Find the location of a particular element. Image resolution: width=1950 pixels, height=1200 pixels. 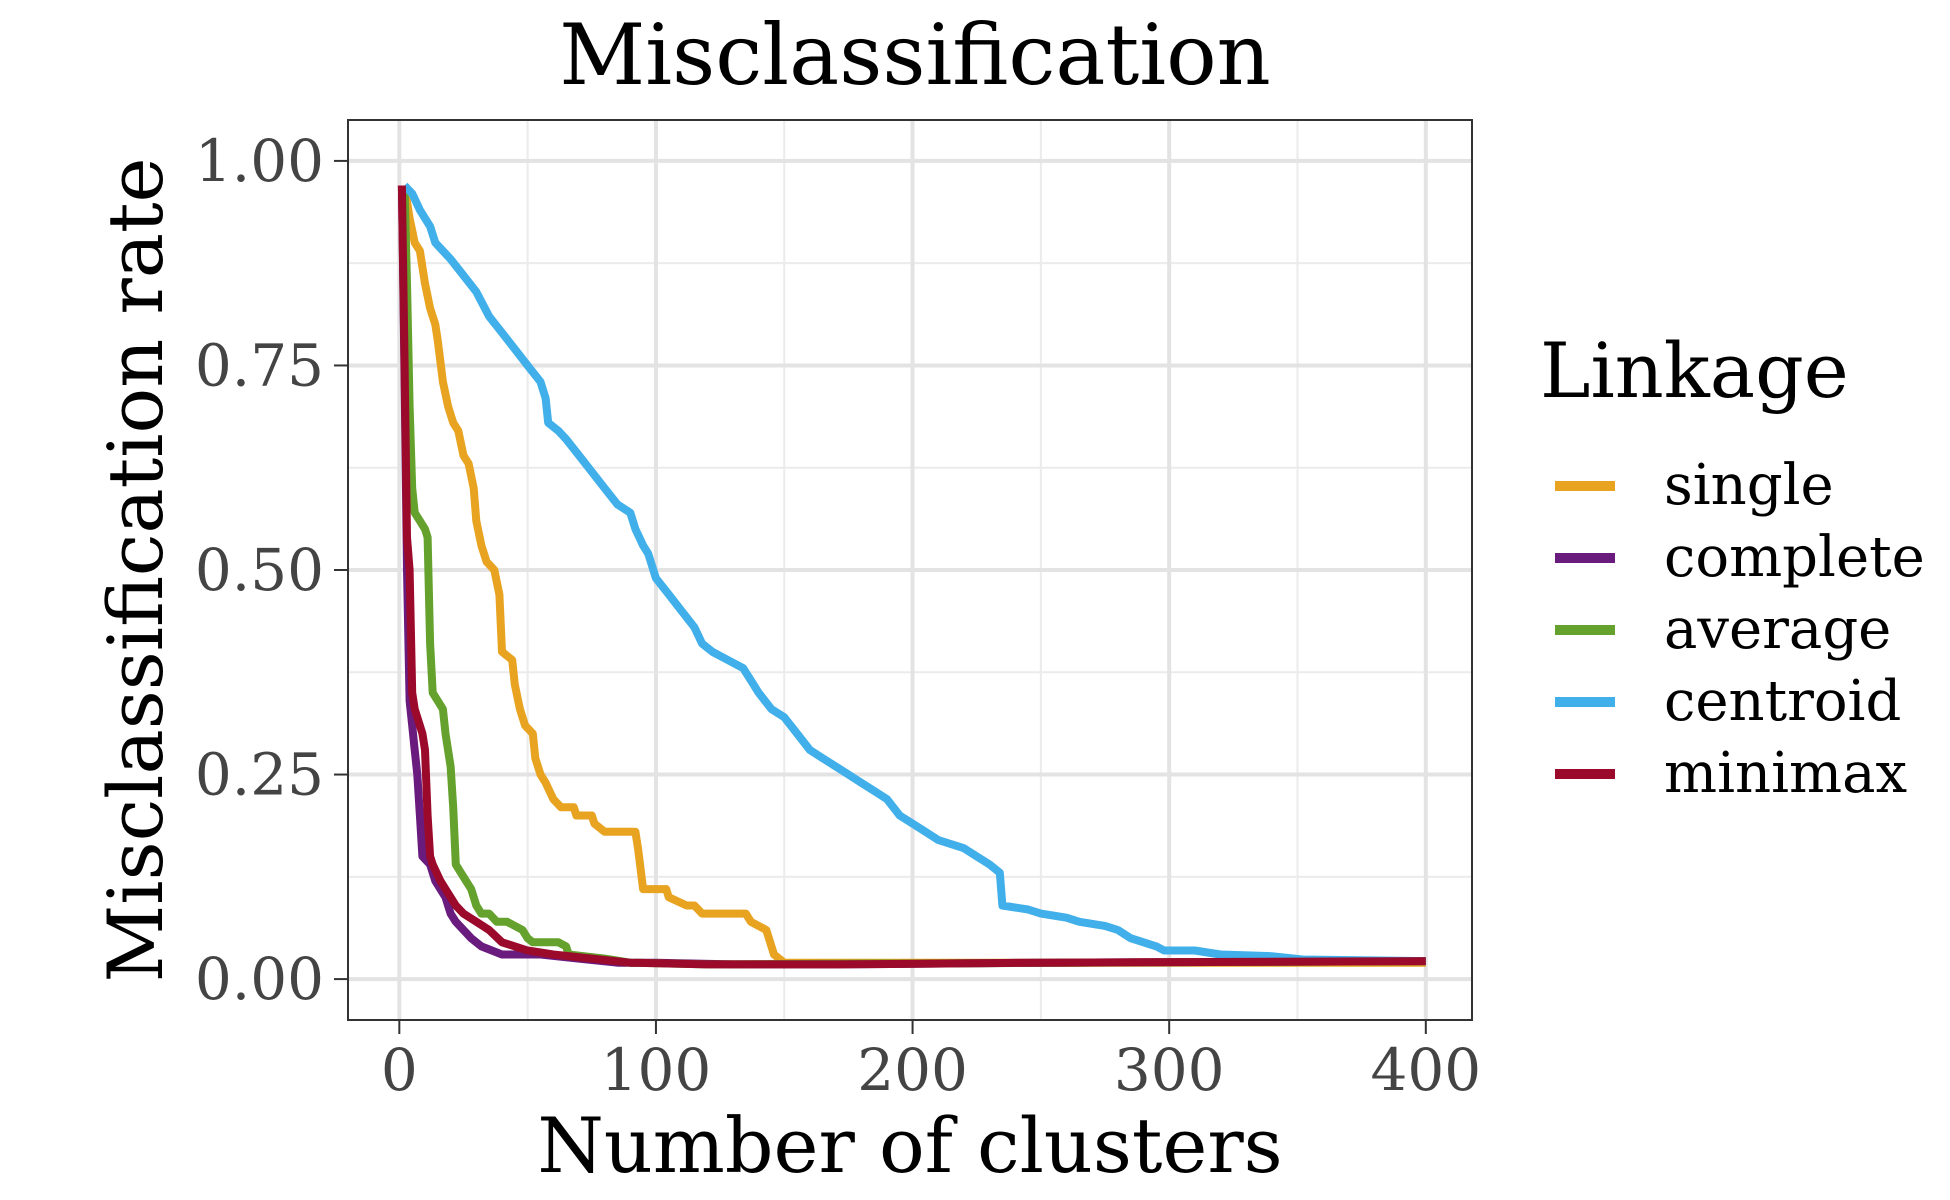

x-tick-label: 200 is located at coordinates (912, 1070).